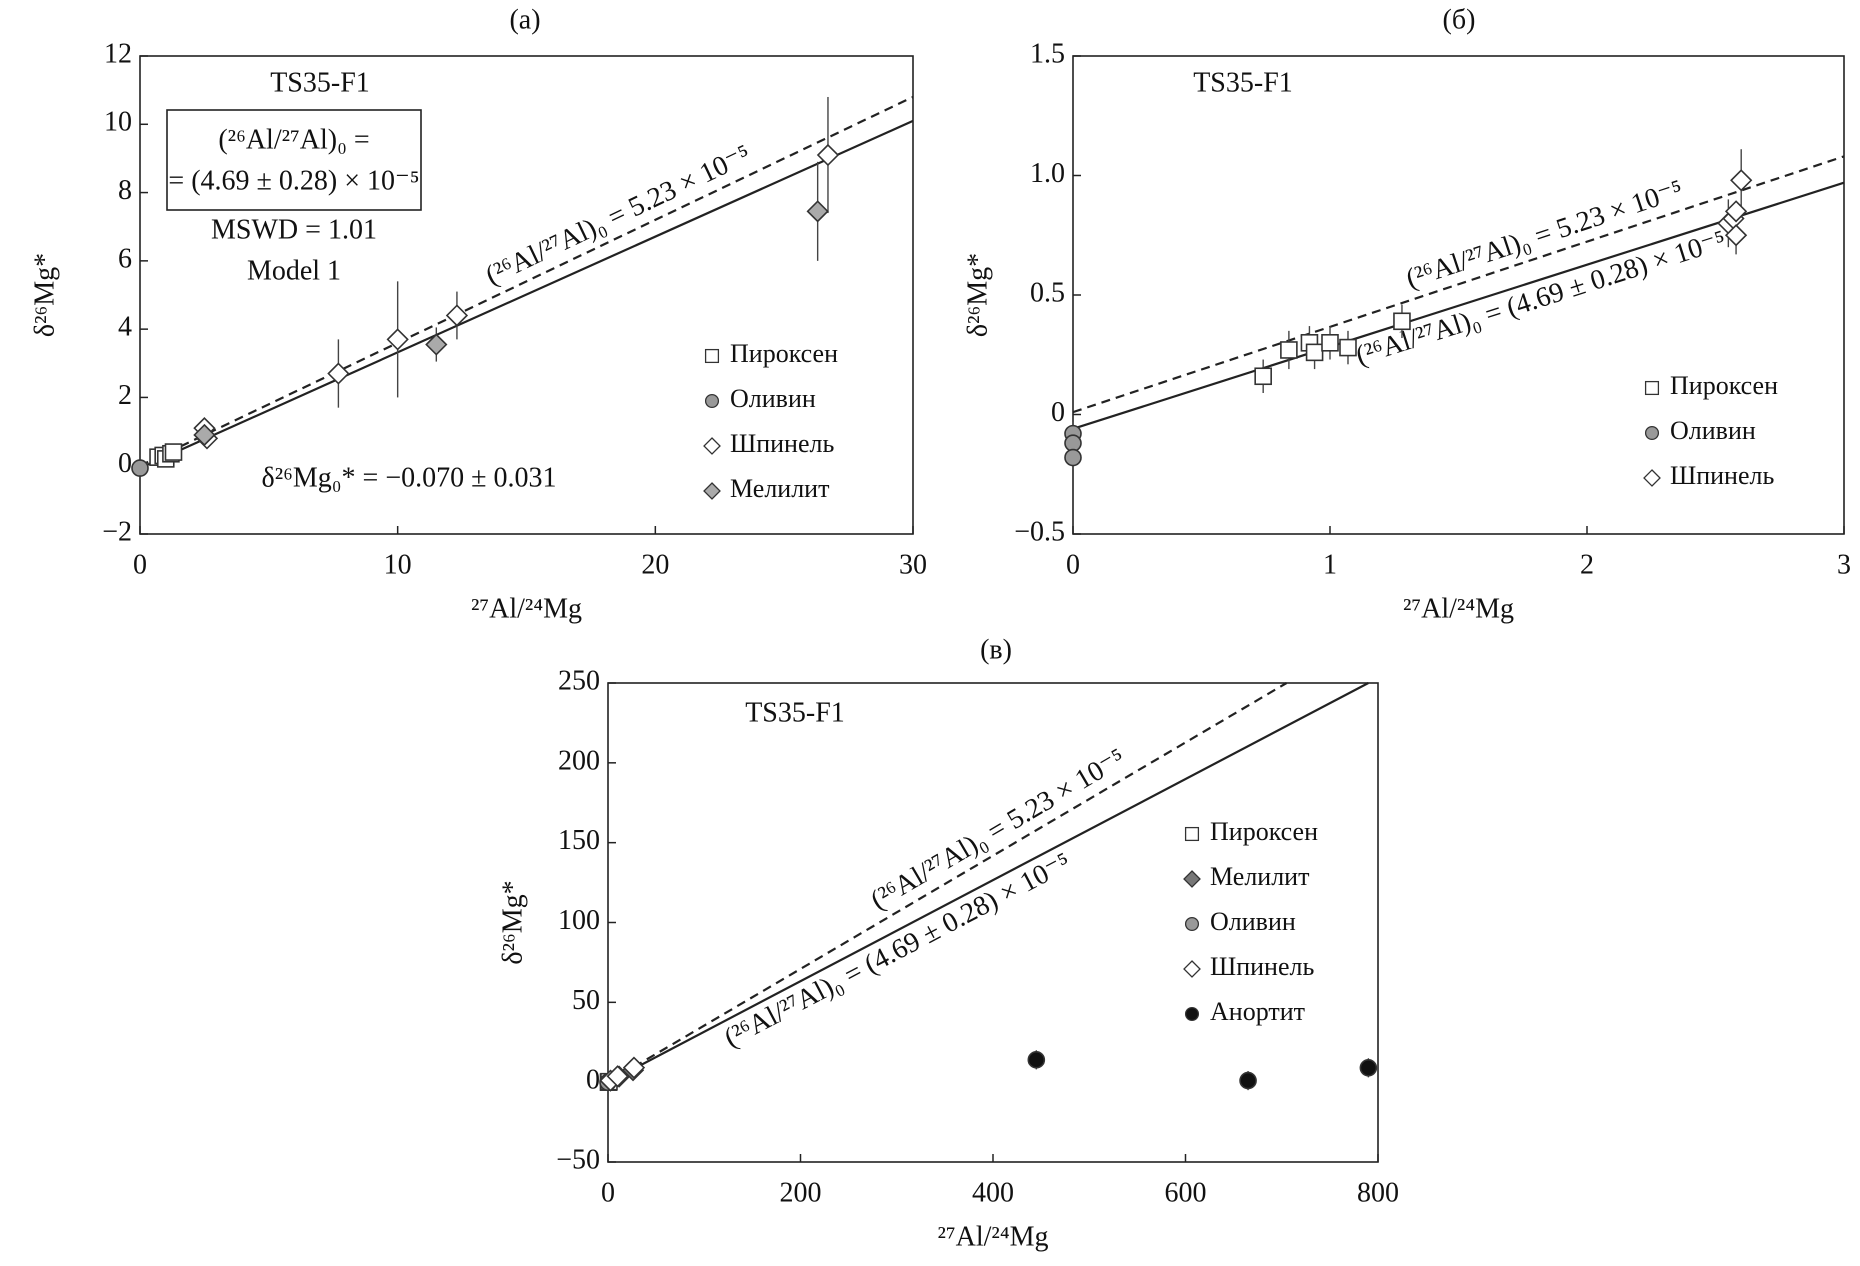 This screenshot has height=1266, width=1860. Describe the element at coordinates (579, 760) in the screenshot. I see `y-tick-label: 200` at that location.